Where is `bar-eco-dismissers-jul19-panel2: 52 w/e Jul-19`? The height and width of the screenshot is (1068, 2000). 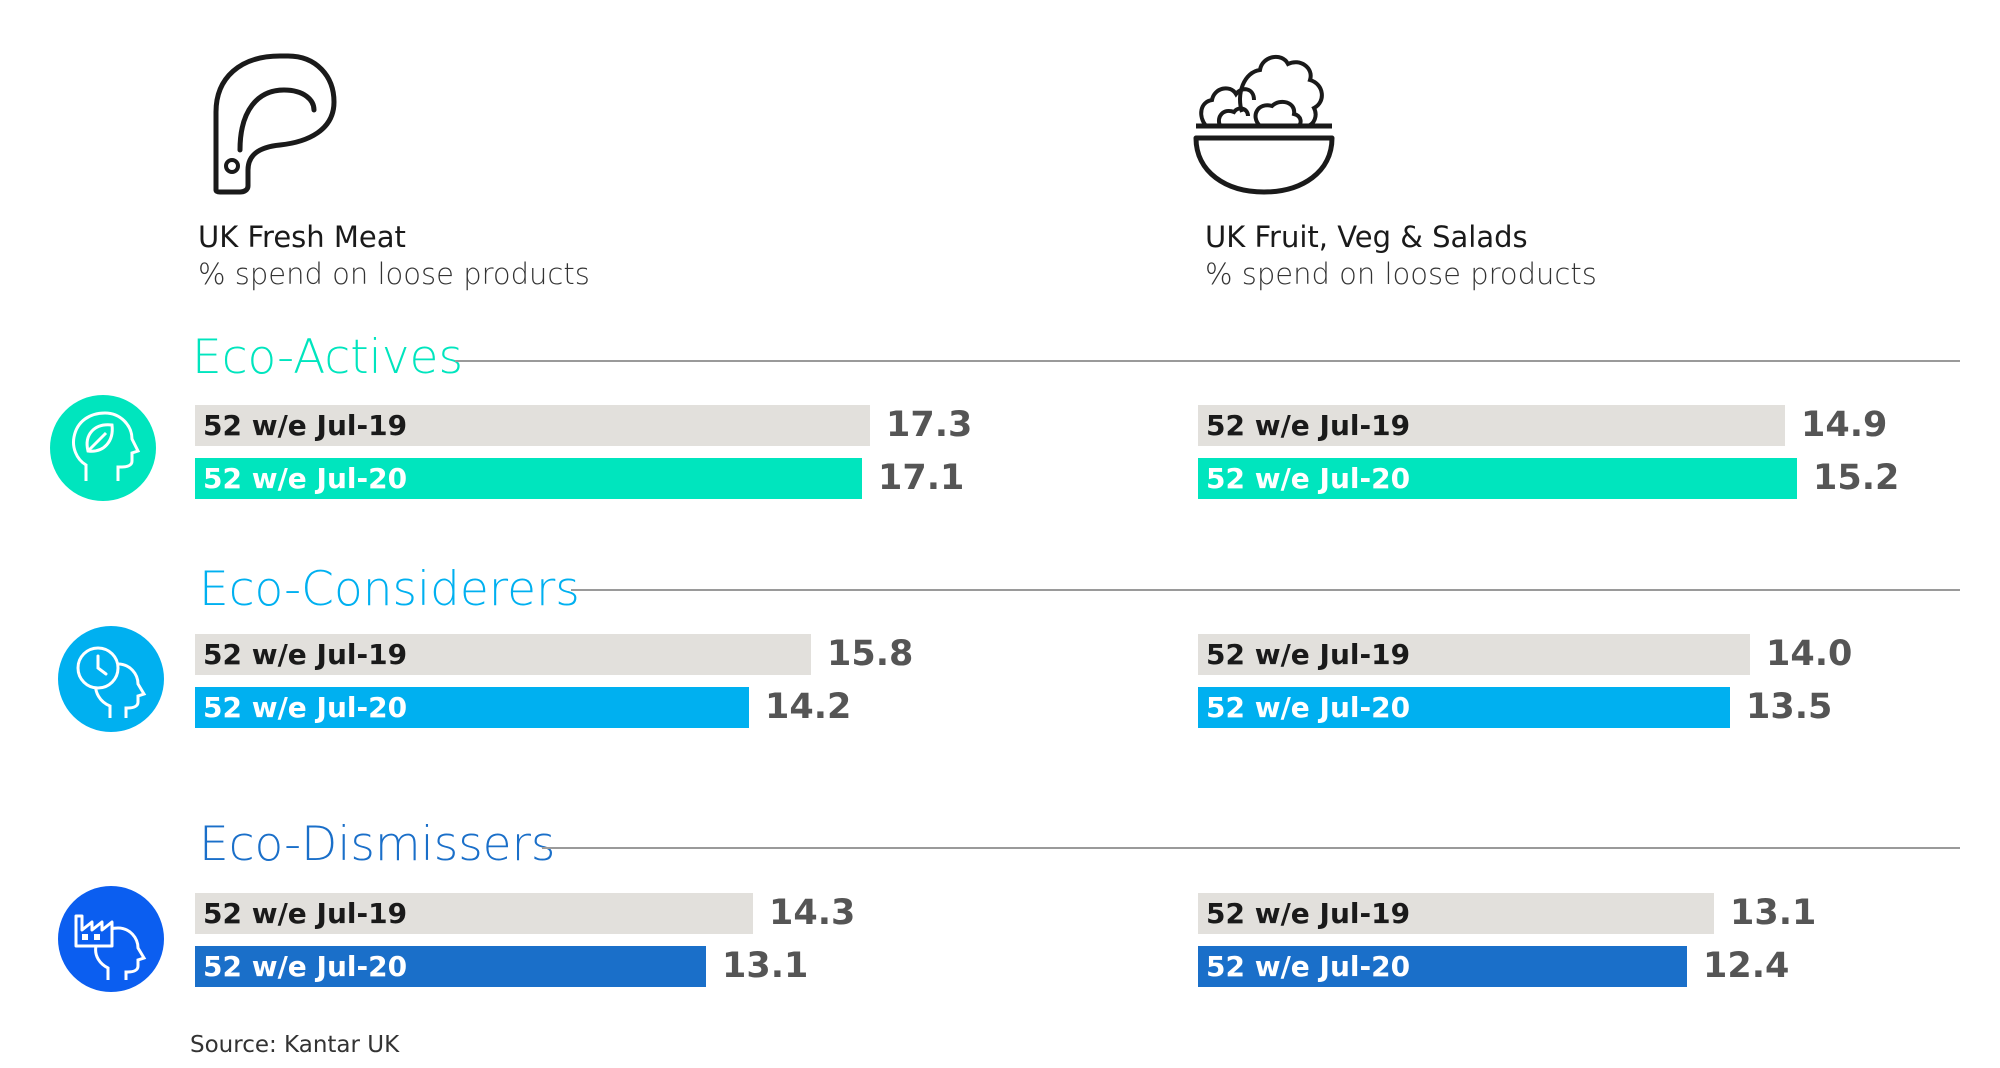 bar-eco-dismissers-jul19-panel2: 52 w/e Jul-19 is located at coordinates (1456, 913).